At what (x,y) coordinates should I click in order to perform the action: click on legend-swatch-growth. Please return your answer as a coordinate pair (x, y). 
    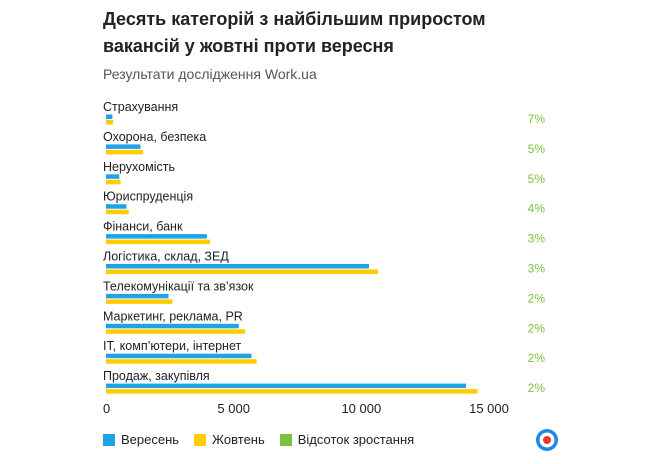
    Looking at the image, I should click on (285, 439).